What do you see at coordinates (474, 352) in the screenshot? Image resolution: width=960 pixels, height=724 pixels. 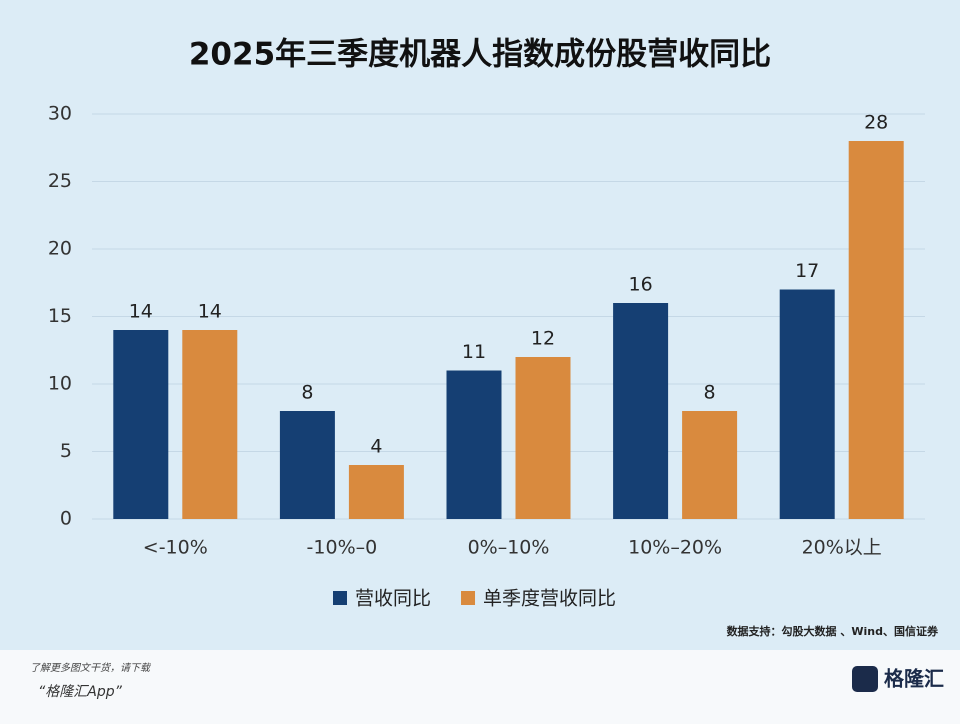 I see `data-label: 11` at bounding box center [474, 352].